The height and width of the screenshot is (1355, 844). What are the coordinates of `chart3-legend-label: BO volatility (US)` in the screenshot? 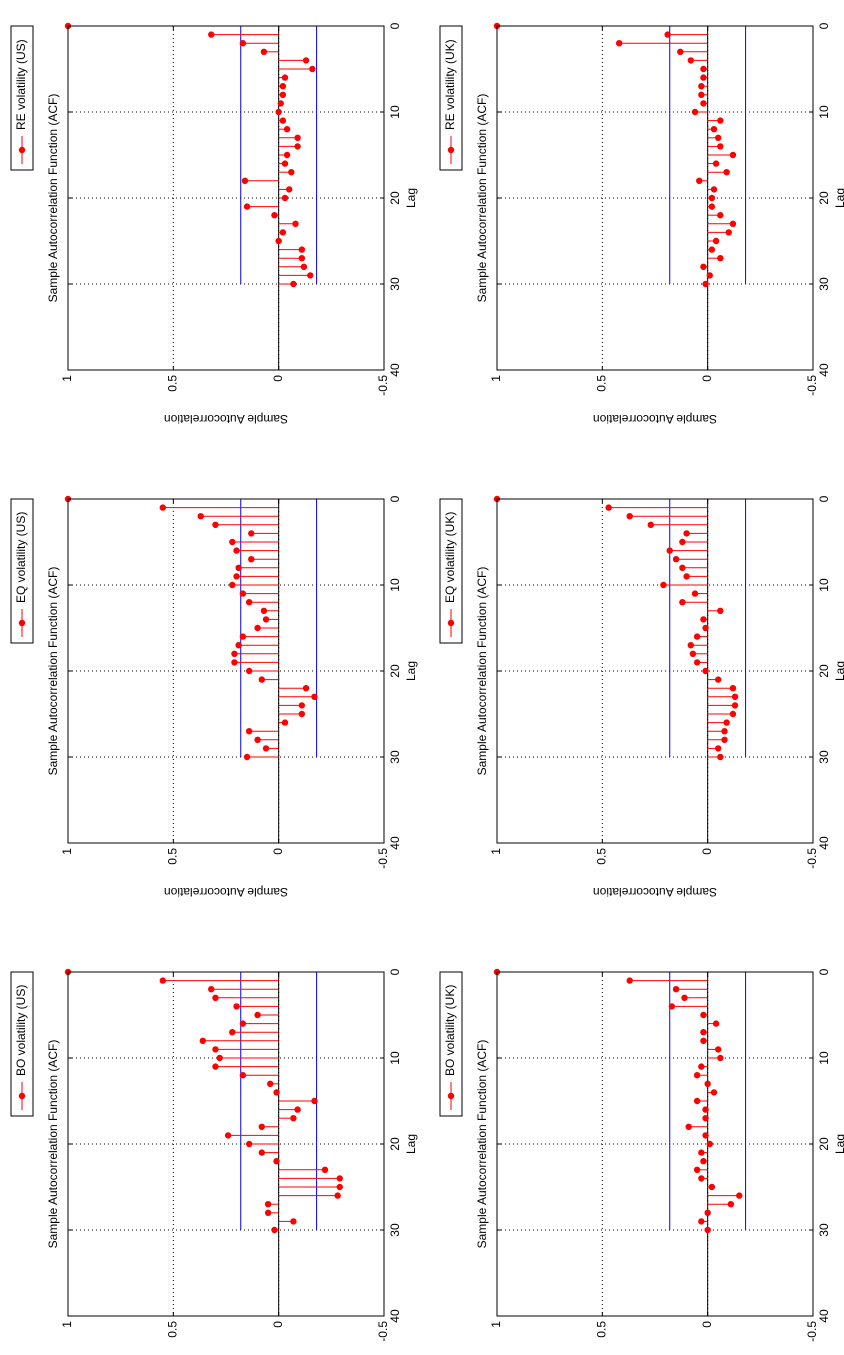 It's located at (21, 1030).